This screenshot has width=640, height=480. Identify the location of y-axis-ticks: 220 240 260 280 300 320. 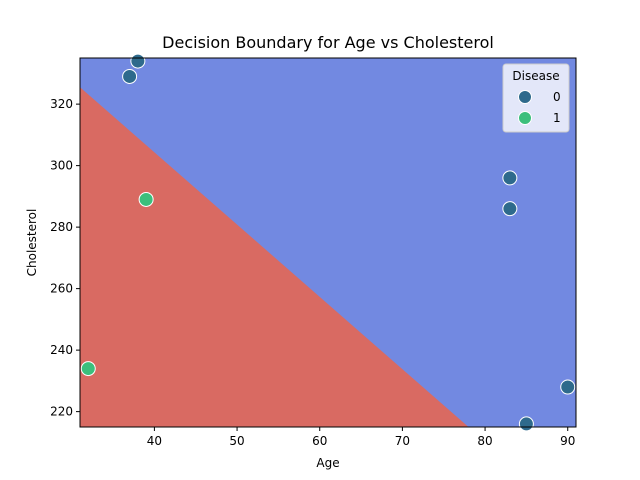
(65, 258).